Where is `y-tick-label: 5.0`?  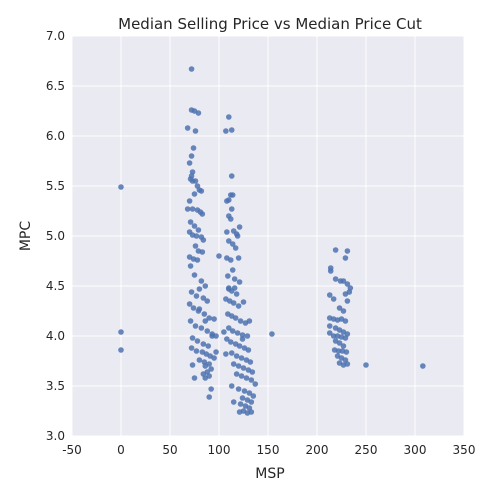 y-tick-label: 5.0 is located at coordinates (55, 236).